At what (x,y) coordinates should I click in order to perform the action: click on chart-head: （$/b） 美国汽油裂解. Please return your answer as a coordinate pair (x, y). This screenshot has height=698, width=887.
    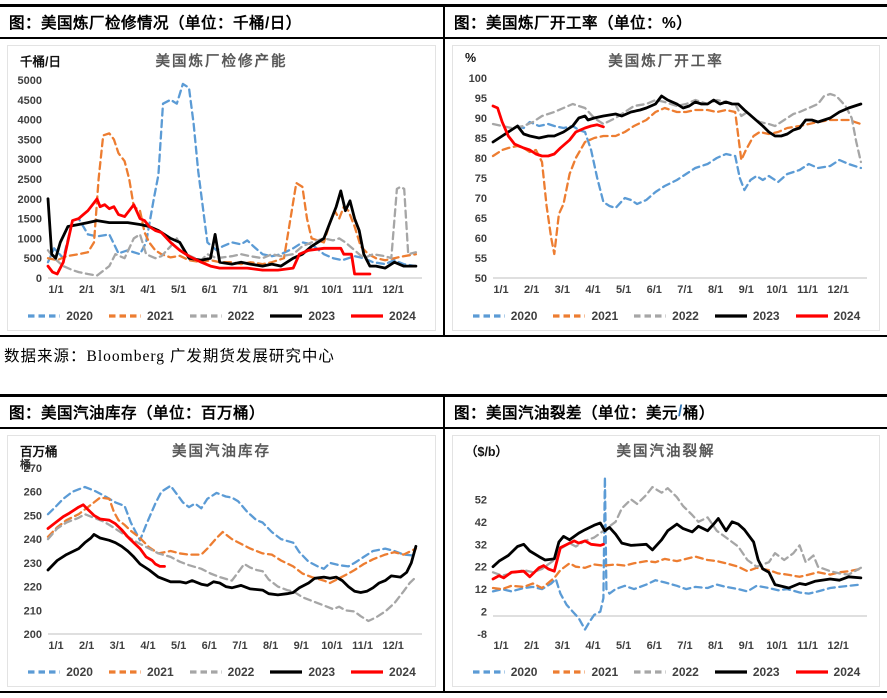
    Looking at the image, I should click on (666, 448).